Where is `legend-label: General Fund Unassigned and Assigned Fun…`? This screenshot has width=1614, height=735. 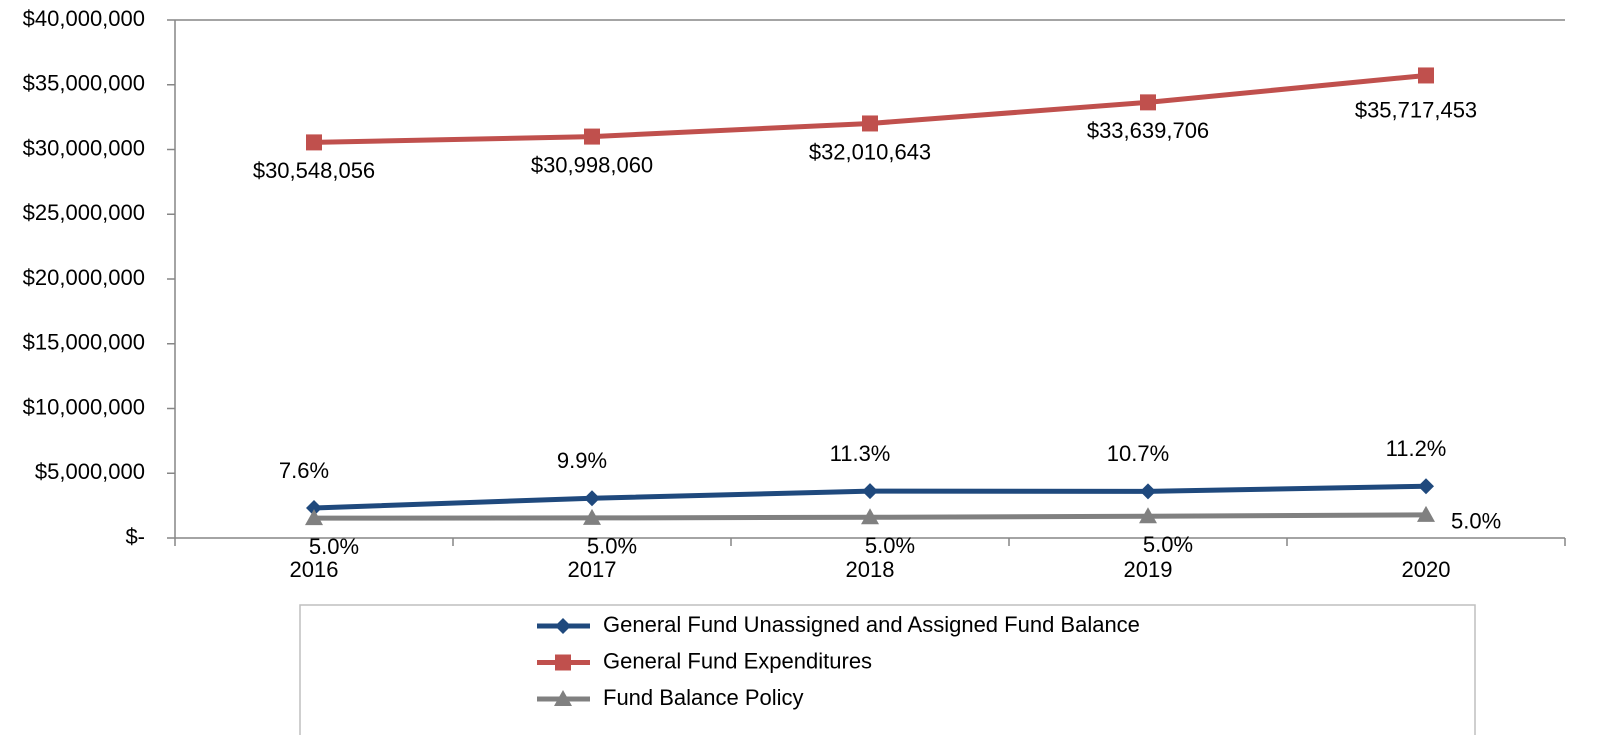 legend-label: General Fund Unassigned and Assigned Fun… is located at coordinates (871, 624).